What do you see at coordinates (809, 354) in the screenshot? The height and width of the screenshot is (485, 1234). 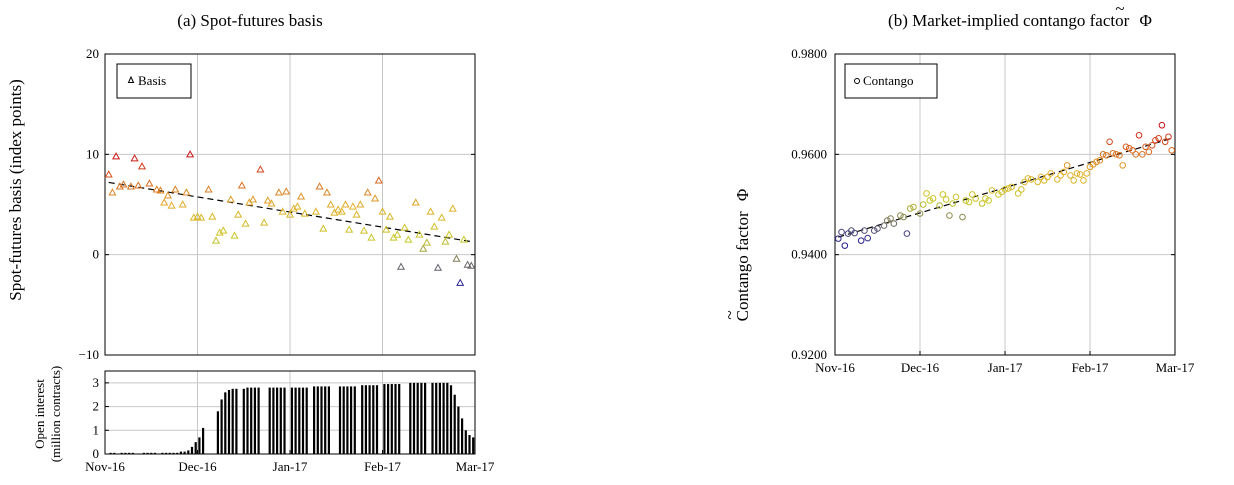 I see `chart-b-ytick-label: 0.9200` at bounding box center [809, 354].